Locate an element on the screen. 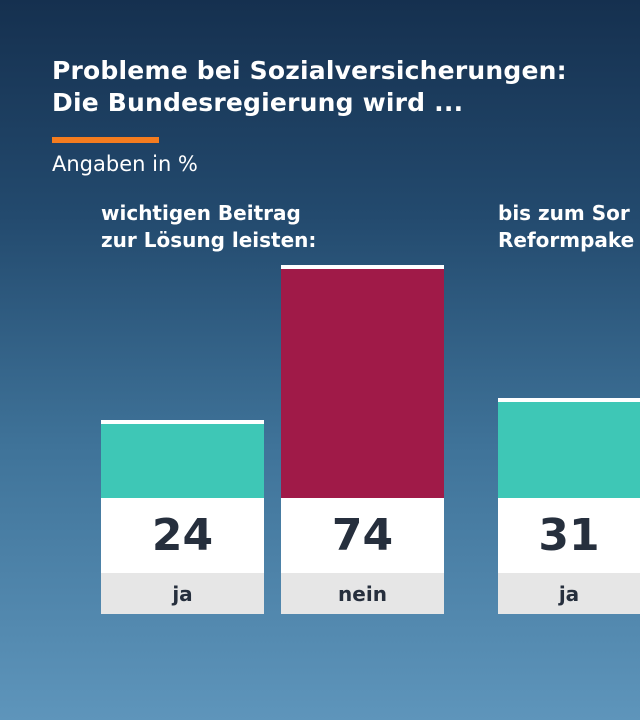 The height and width of the screenshot is (720, 640). chart-subtitle: Angaben in % is located at coordinates (125, 164).